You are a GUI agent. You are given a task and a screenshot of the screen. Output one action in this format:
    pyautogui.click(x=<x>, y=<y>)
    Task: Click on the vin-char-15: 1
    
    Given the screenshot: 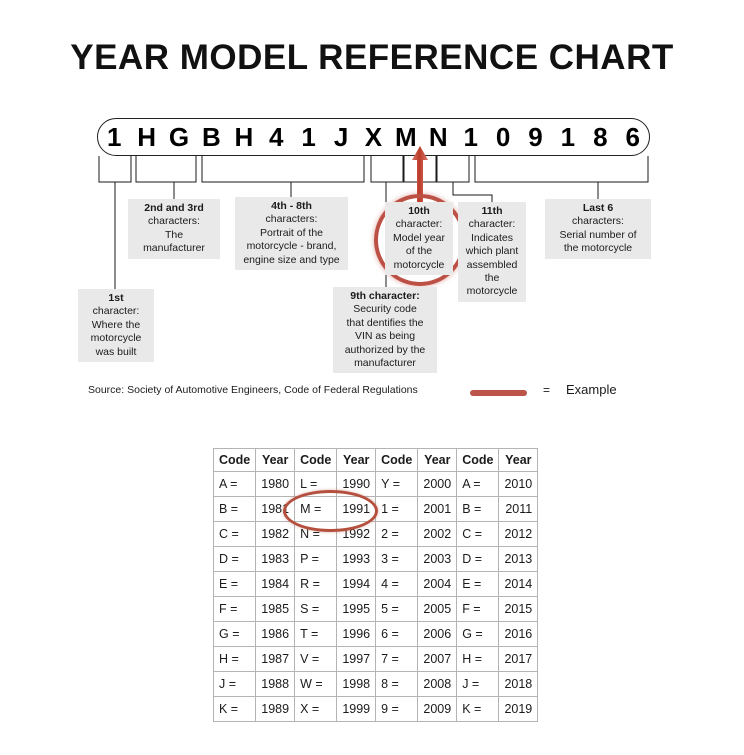 What is the action you would take?
    pyautogui.click(x=568, y=137)
    